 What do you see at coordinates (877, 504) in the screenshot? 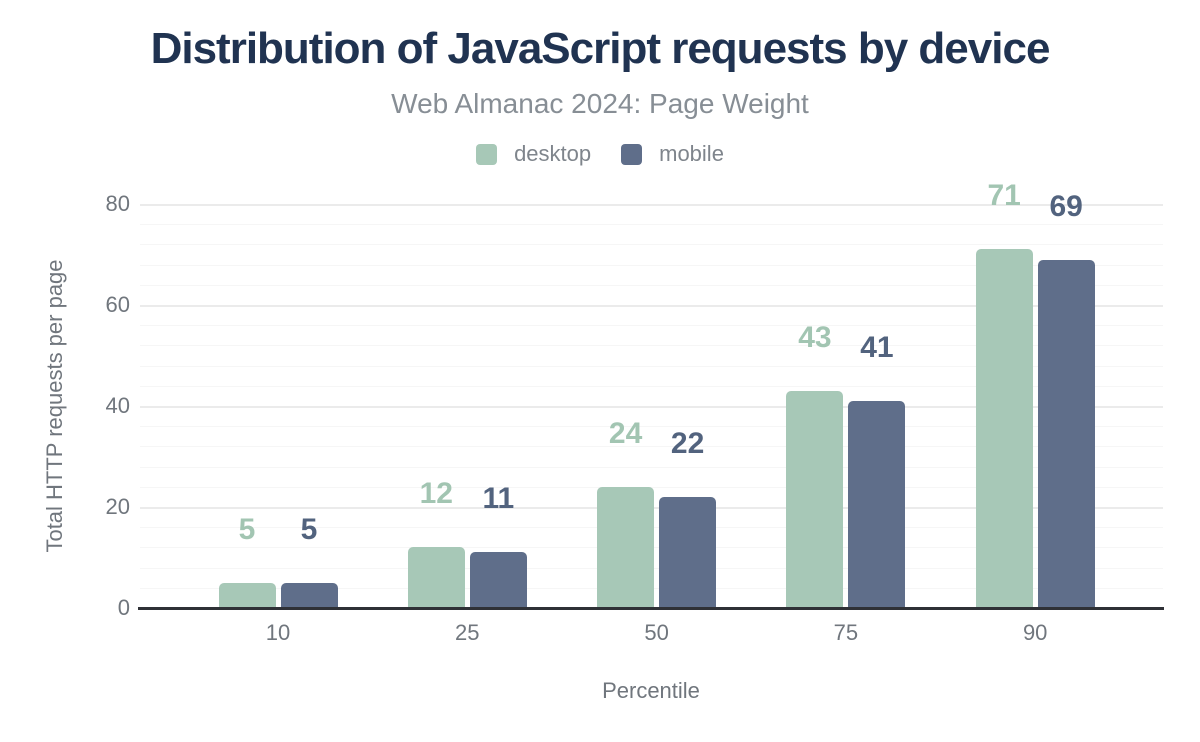
I see `bar-mobile-p75` at bounding box center [877, 504].